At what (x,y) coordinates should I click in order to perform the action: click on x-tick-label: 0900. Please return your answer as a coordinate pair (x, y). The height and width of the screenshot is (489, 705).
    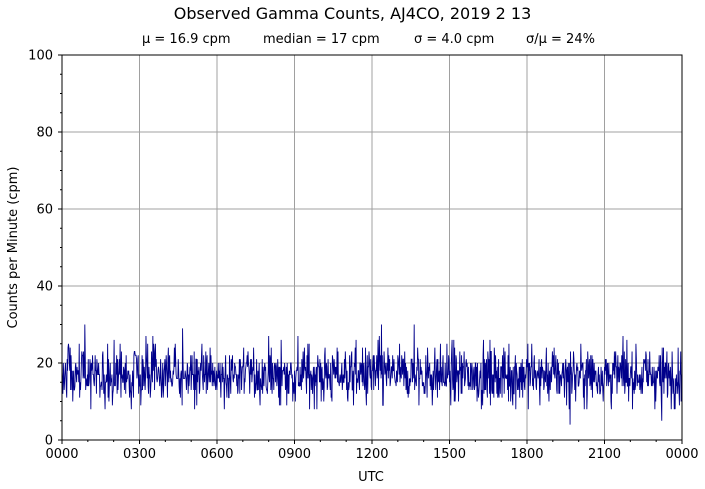
    Looking at the image, I should click on (294, 454).